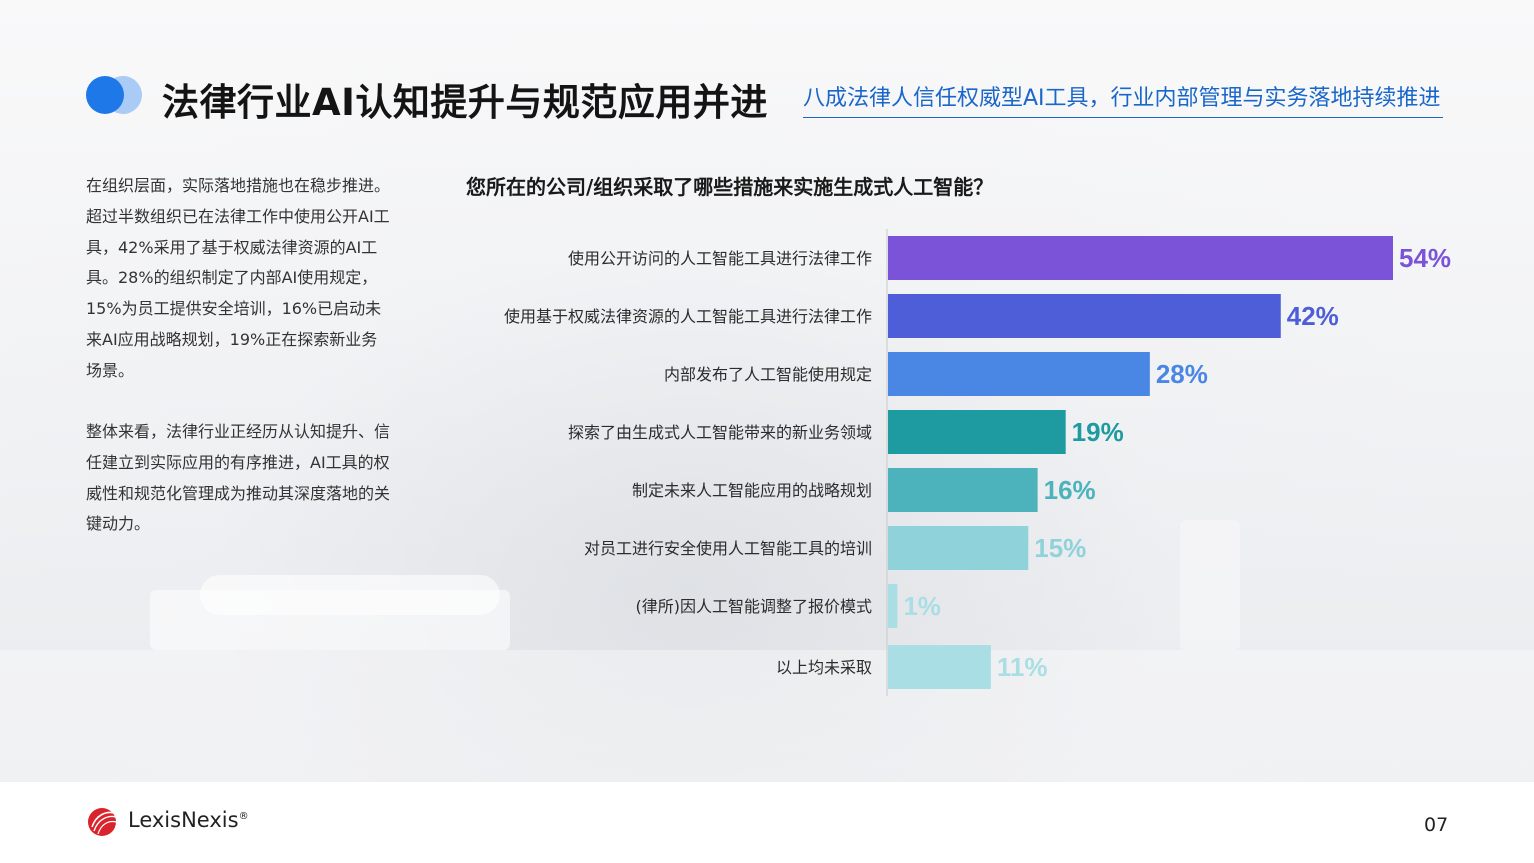  Describe the element at coordinates (1313, 316) in the screenshot. I see `value-label: 42%` at that location.